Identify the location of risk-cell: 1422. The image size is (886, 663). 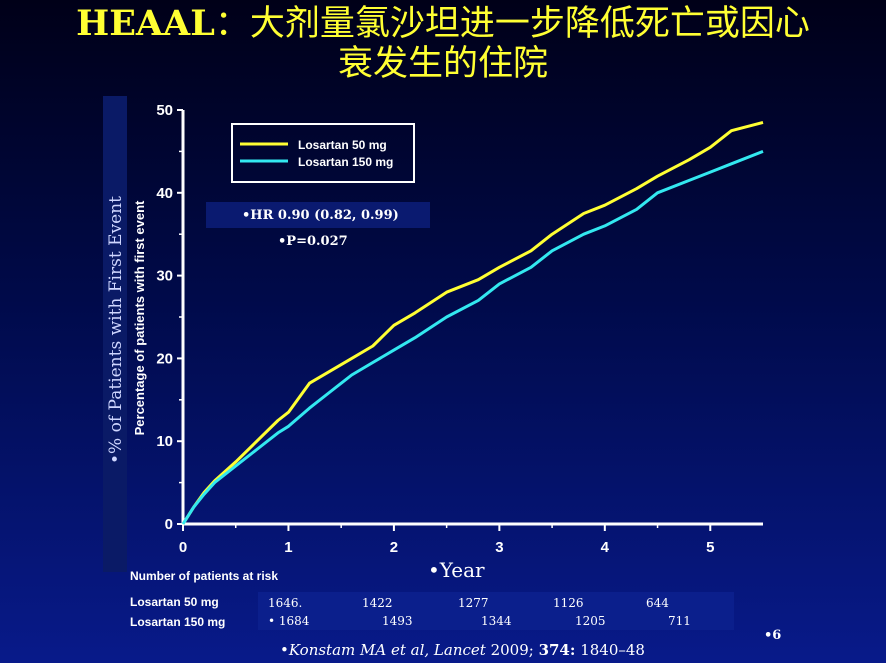
(377, 603).